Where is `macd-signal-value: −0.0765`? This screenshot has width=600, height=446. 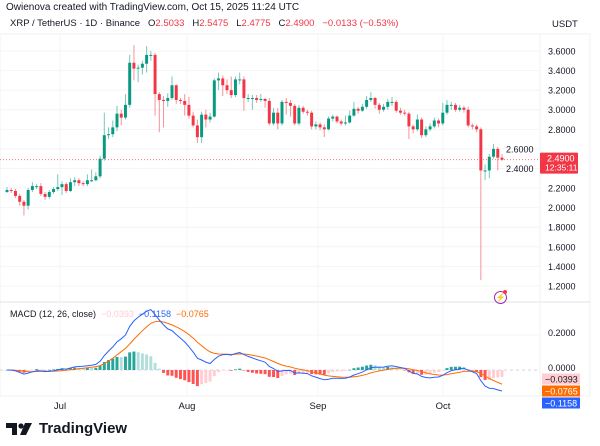 macd-signal-value: −0.0765 is located at coordinates (192, 314).